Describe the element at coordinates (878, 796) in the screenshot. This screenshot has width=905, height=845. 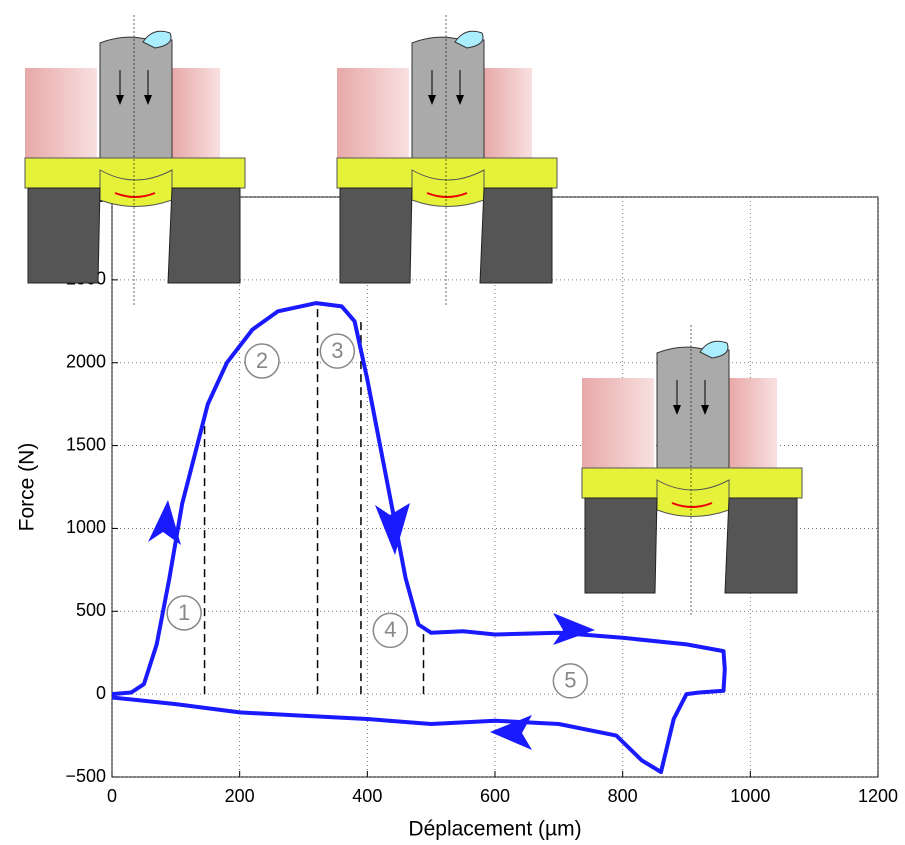
I see `x-tick-label: 1200` at that location.